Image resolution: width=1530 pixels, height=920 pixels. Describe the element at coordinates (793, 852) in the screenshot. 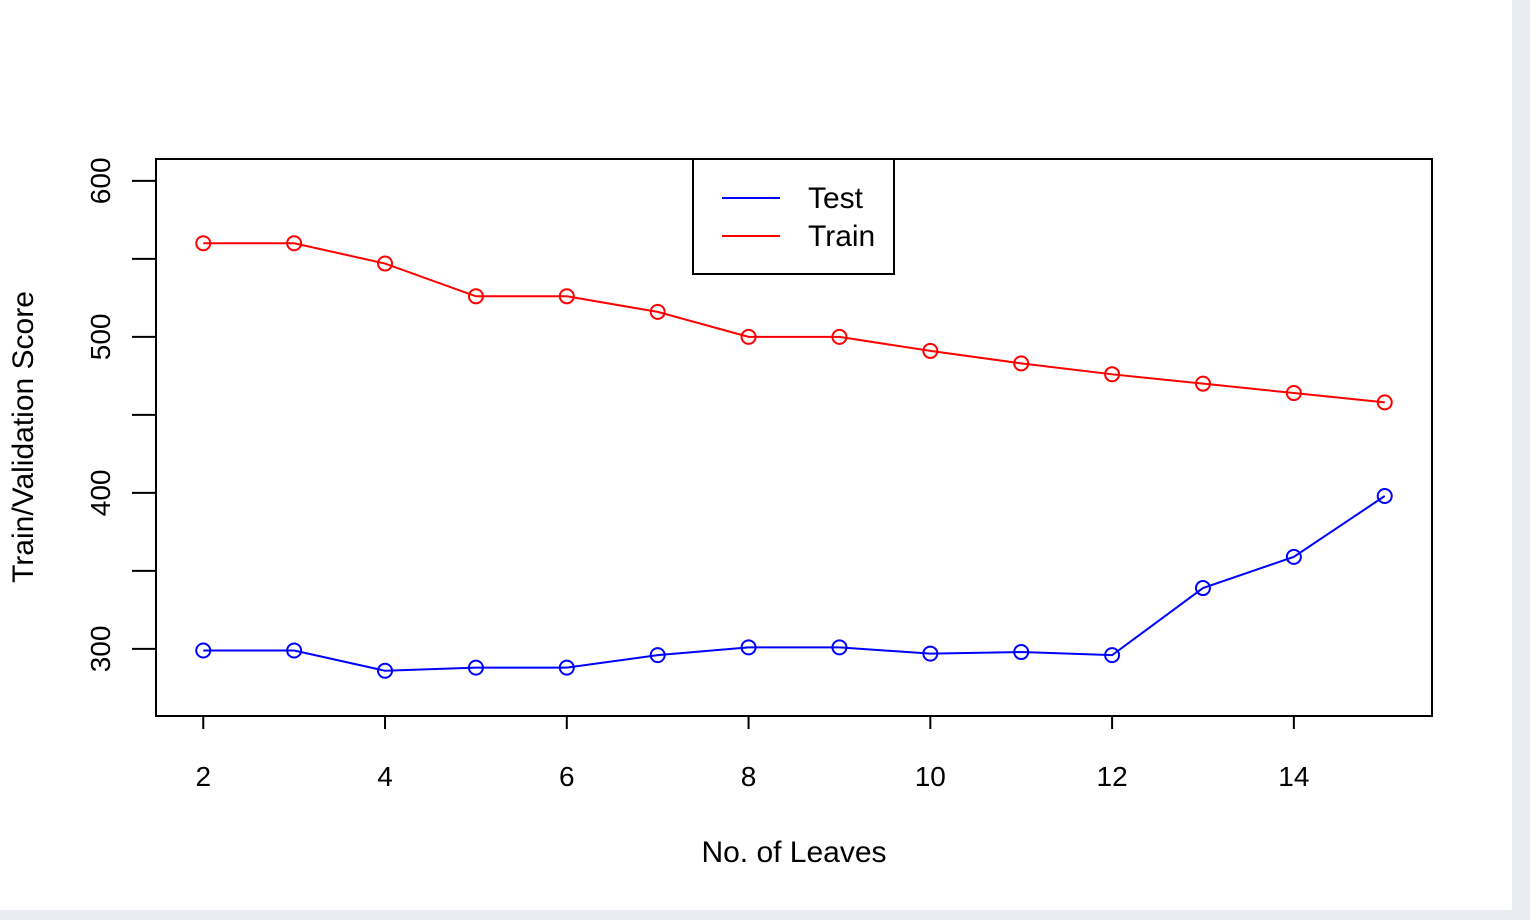

I see `x-axis-label: No. of Leaves` at that location.